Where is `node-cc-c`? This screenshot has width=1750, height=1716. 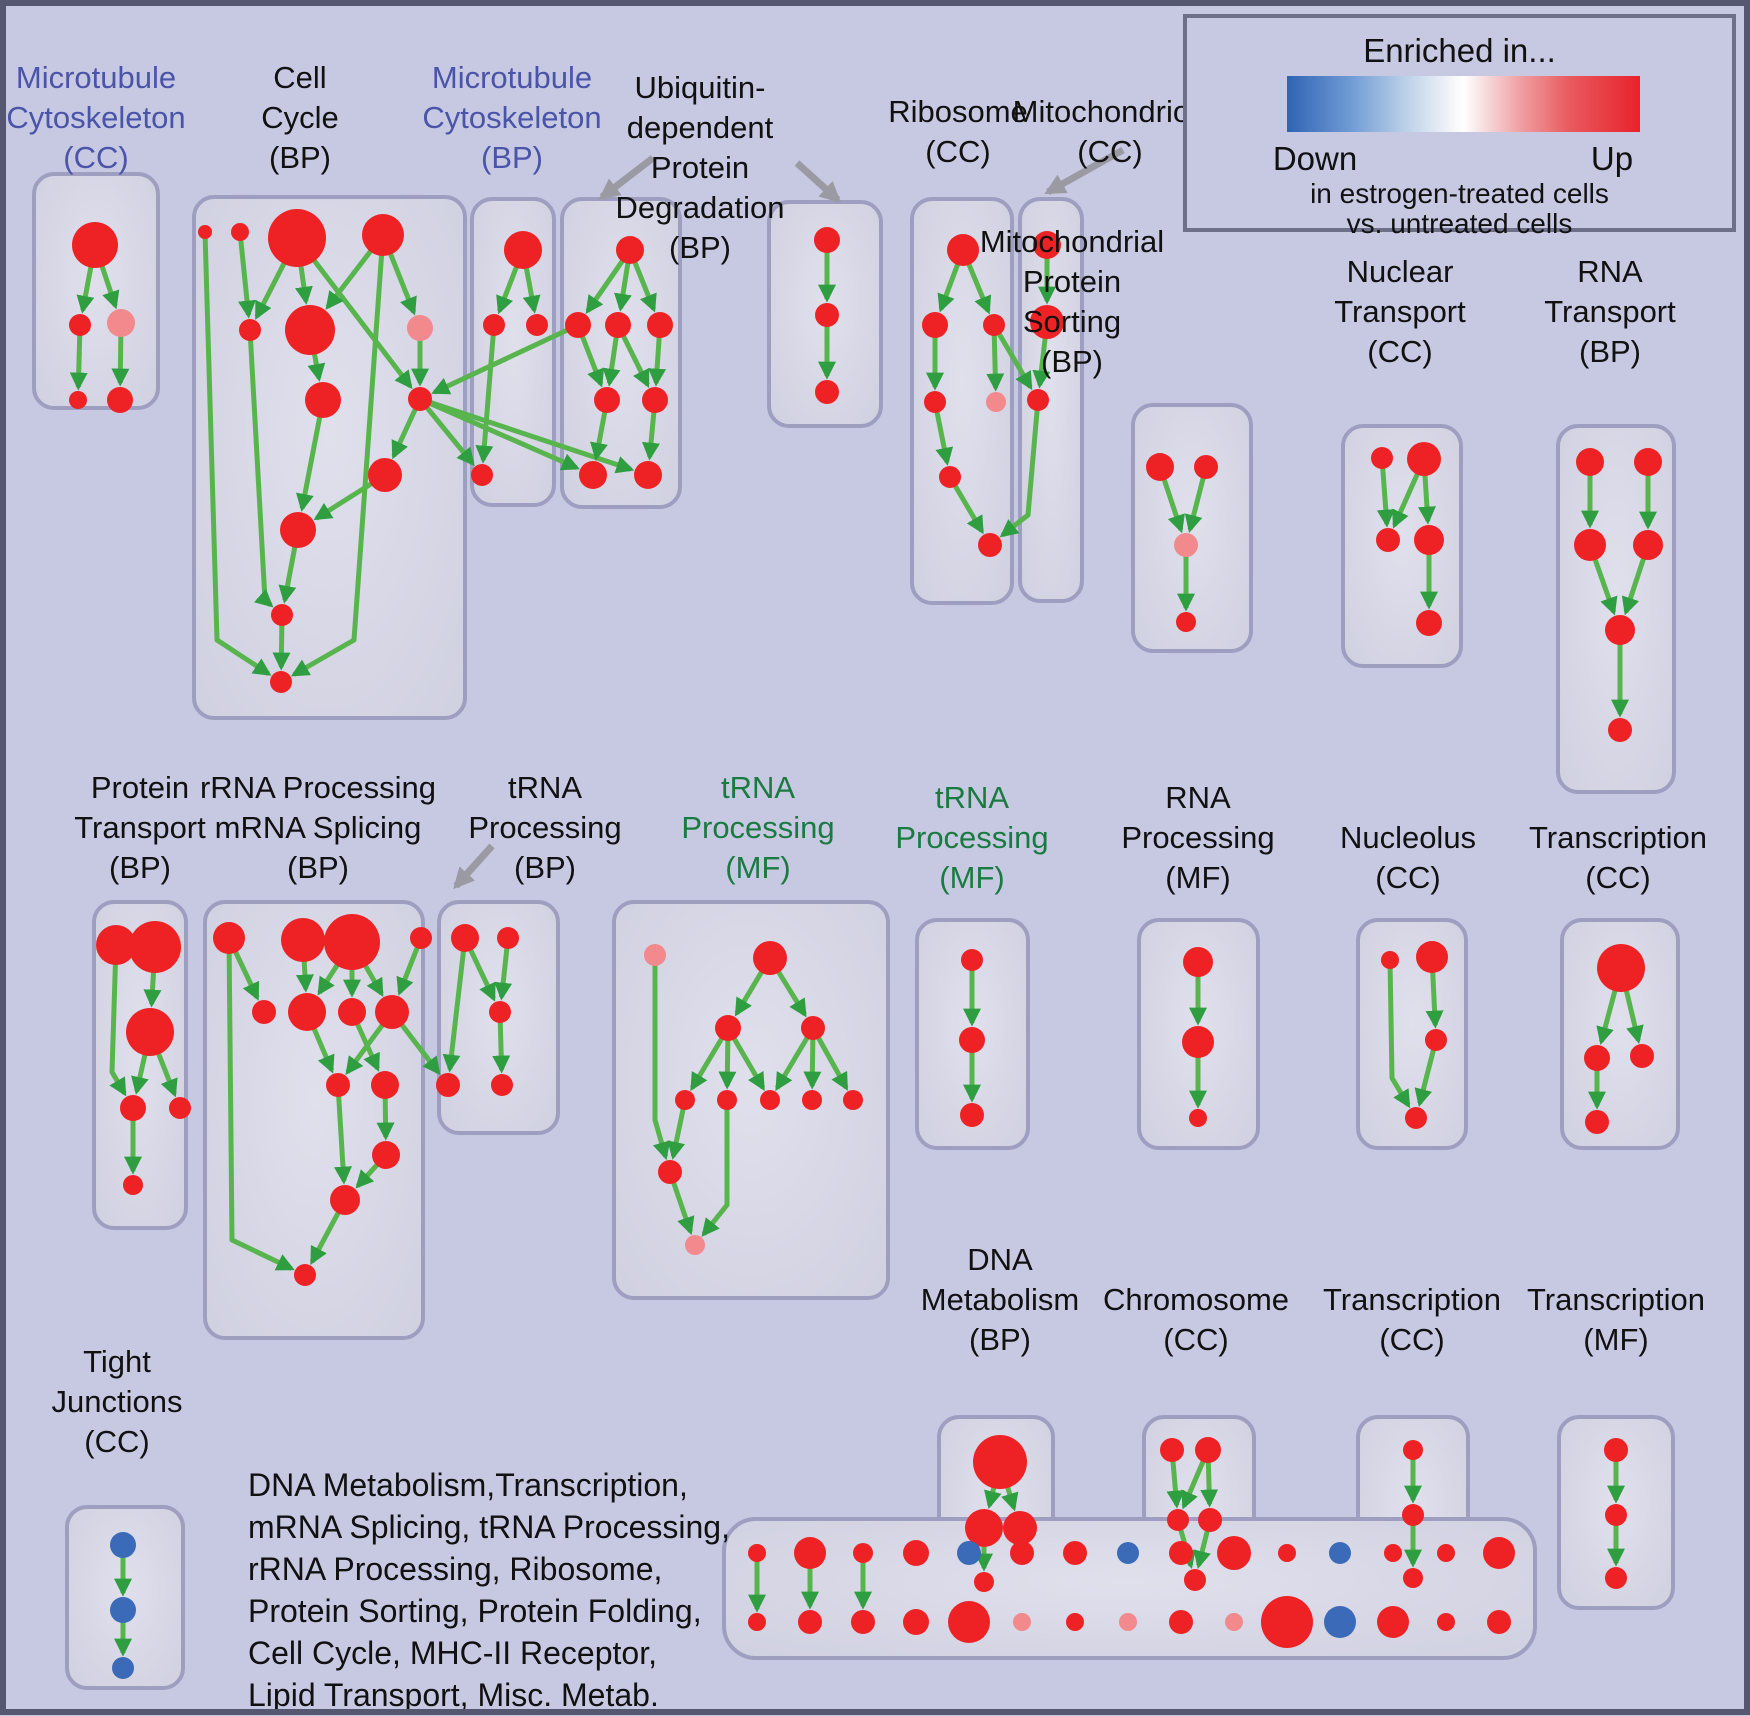
node-cc-c is located at coordinates (297, 238).